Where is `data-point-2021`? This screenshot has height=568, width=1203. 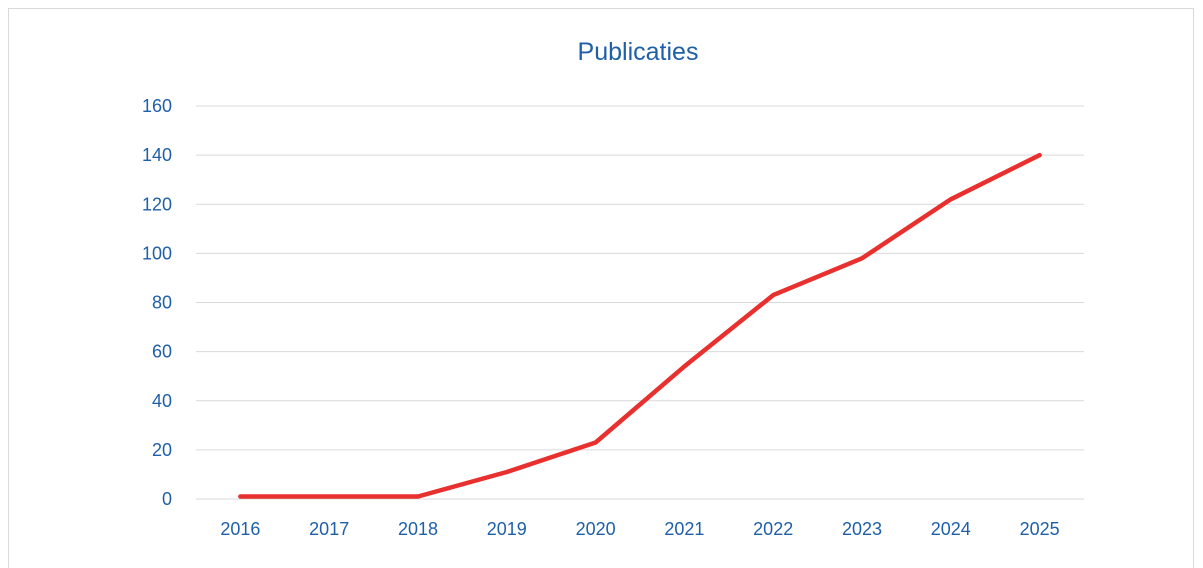 data-point-2021 is located at coordinates (684, 366).